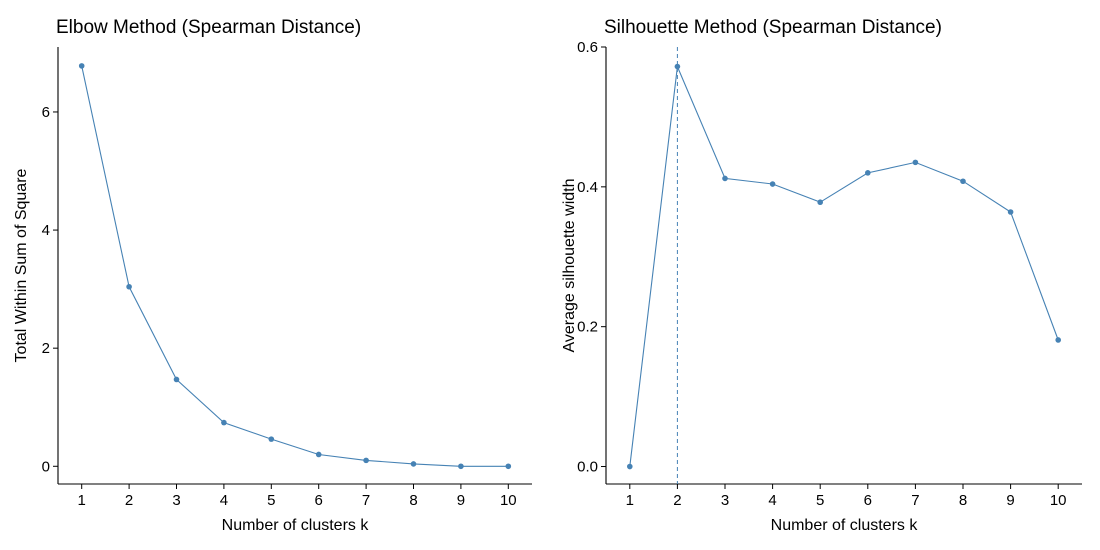  I want to click on silhouette-x-axis-title: Number of clusters k, so click(845, 525).